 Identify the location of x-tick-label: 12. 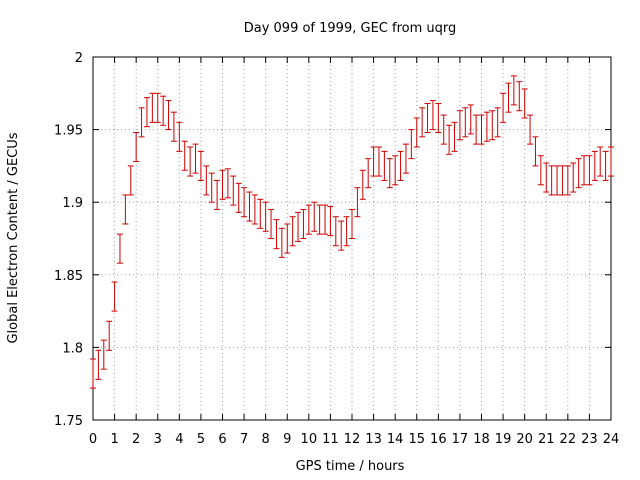
(352, 439).